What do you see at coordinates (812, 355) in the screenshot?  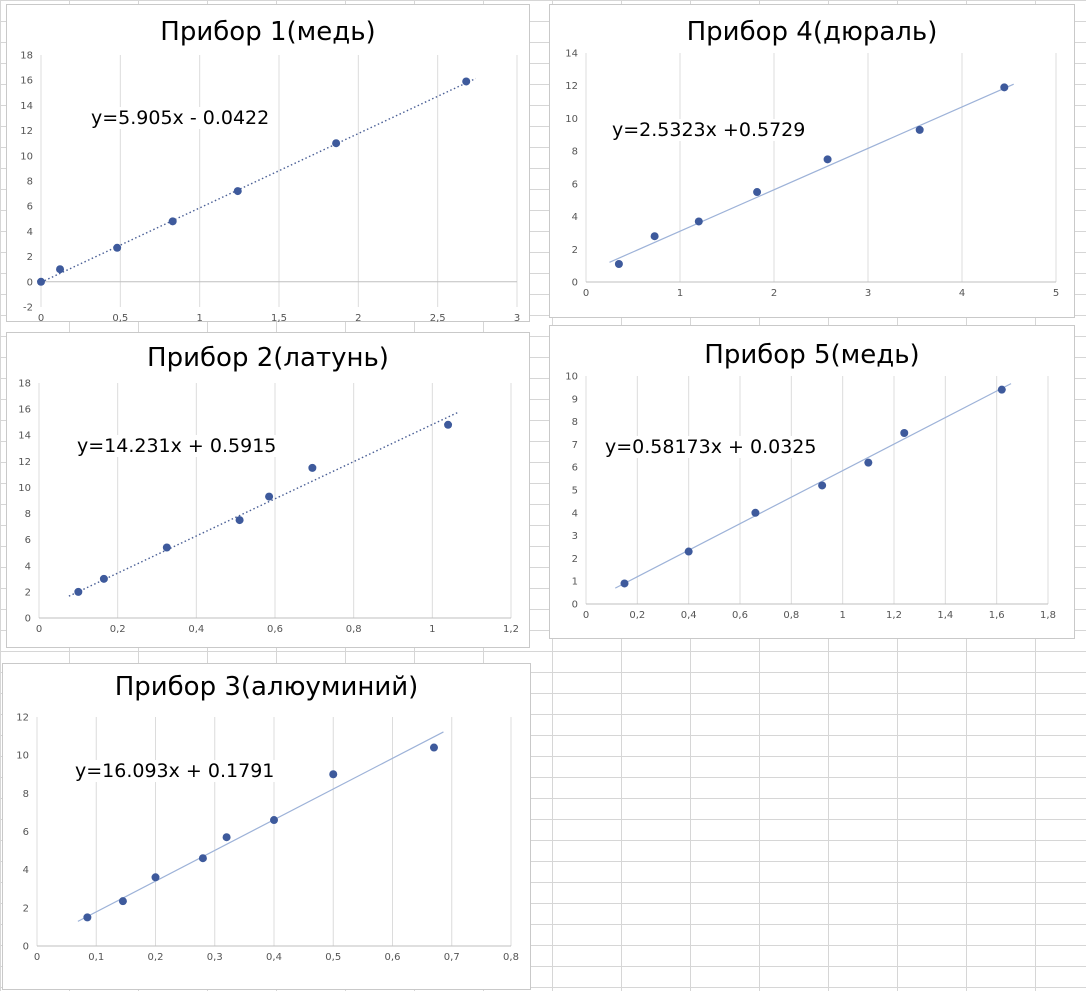 I see `chart-title-4: Прибор 5(медь)` at bounding box center [812, 355].